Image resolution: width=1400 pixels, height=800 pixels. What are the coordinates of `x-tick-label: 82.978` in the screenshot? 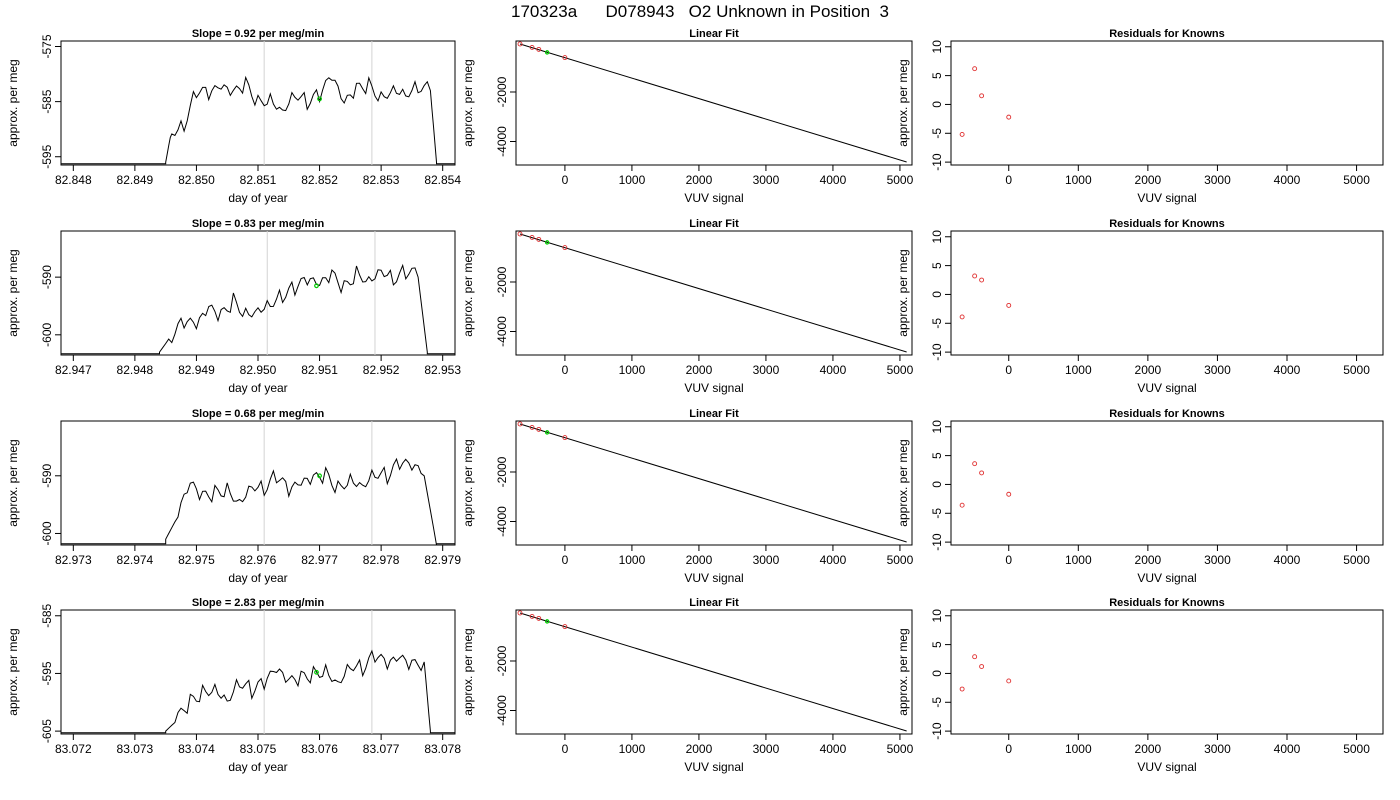 It's located at (381, 560).